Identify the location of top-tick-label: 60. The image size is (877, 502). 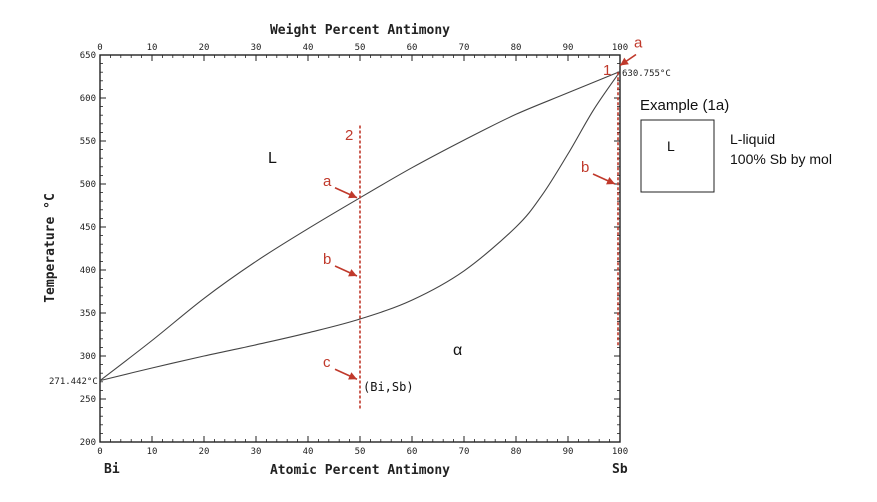
(412, 48).